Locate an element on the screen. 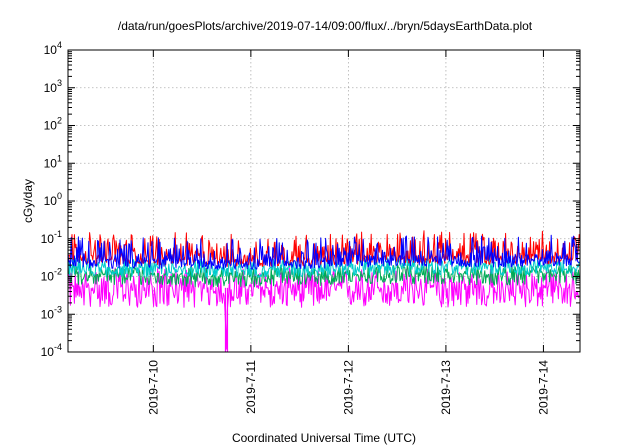 Image resolution: width=640 pixels, height=448 pixels. y-tick-label: 10¹ is located at coordinates (53, 161).